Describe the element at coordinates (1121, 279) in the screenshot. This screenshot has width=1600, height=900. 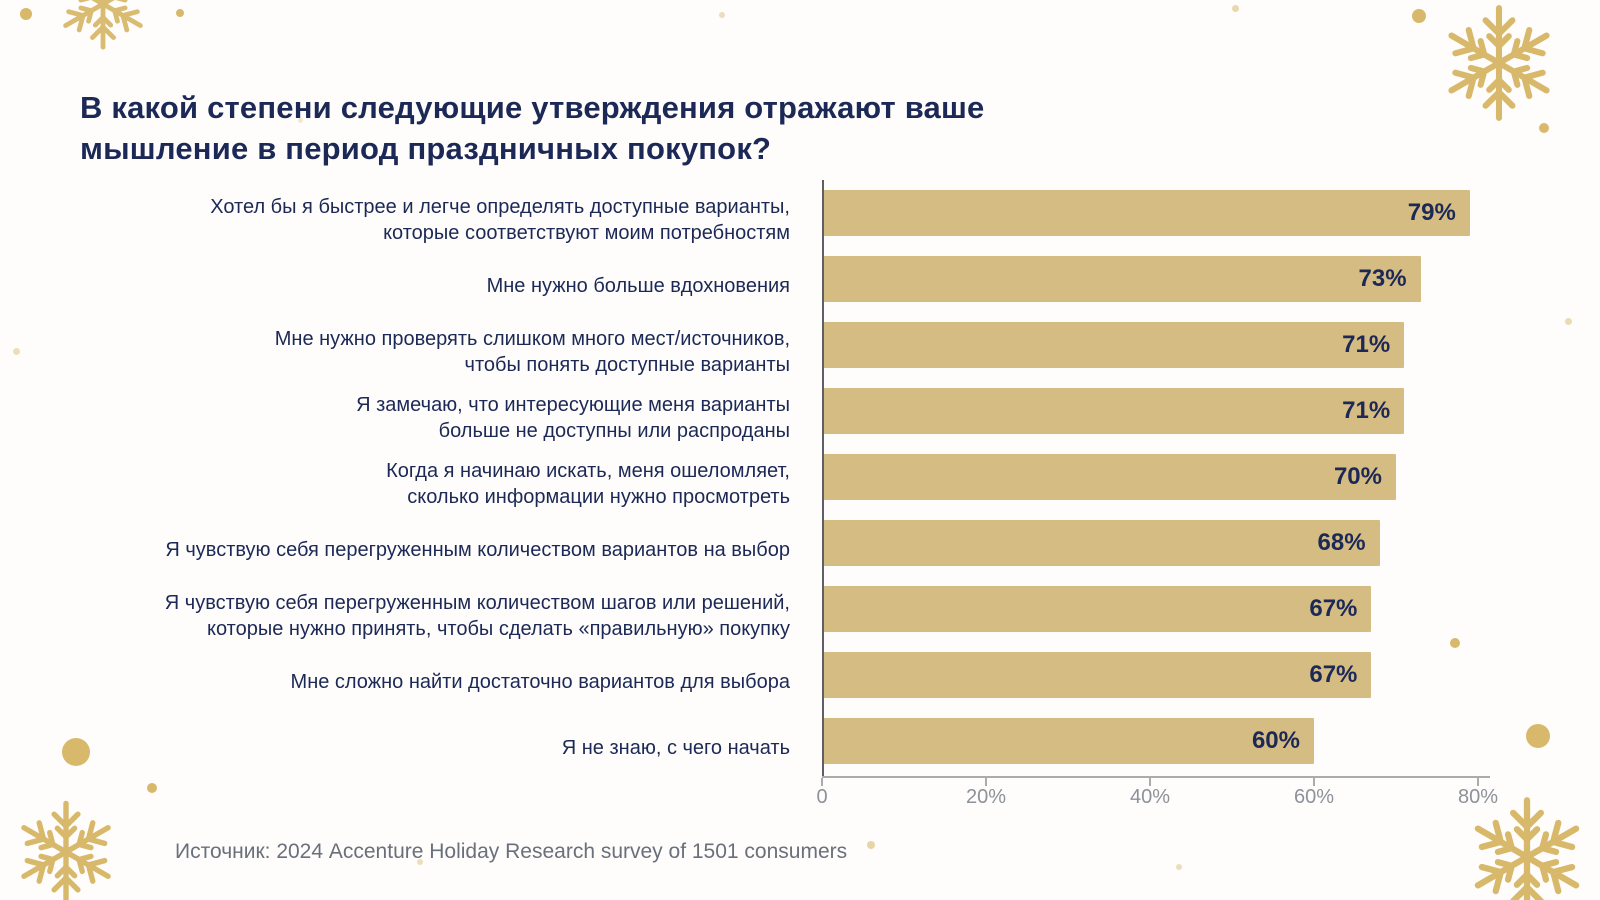
I see `bar: 73%` at that location.